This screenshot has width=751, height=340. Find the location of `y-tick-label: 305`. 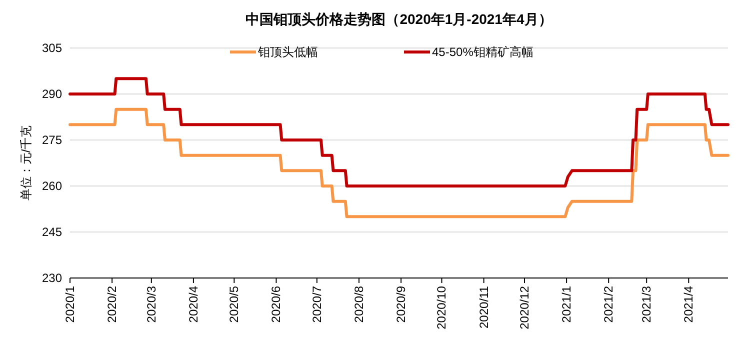

y-tick-label: 305 is located at coordinates (52, 48).